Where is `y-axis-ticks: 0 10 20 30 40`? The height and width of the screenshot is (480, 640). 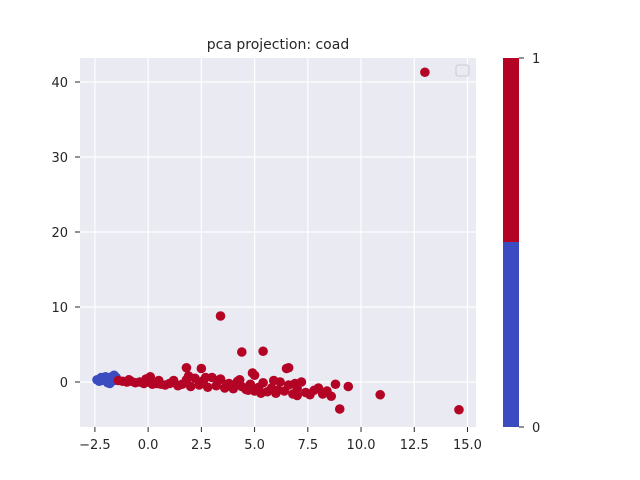
y-axis-ticks: 0 10 20 30 40 is located at coordinates (65, 233).